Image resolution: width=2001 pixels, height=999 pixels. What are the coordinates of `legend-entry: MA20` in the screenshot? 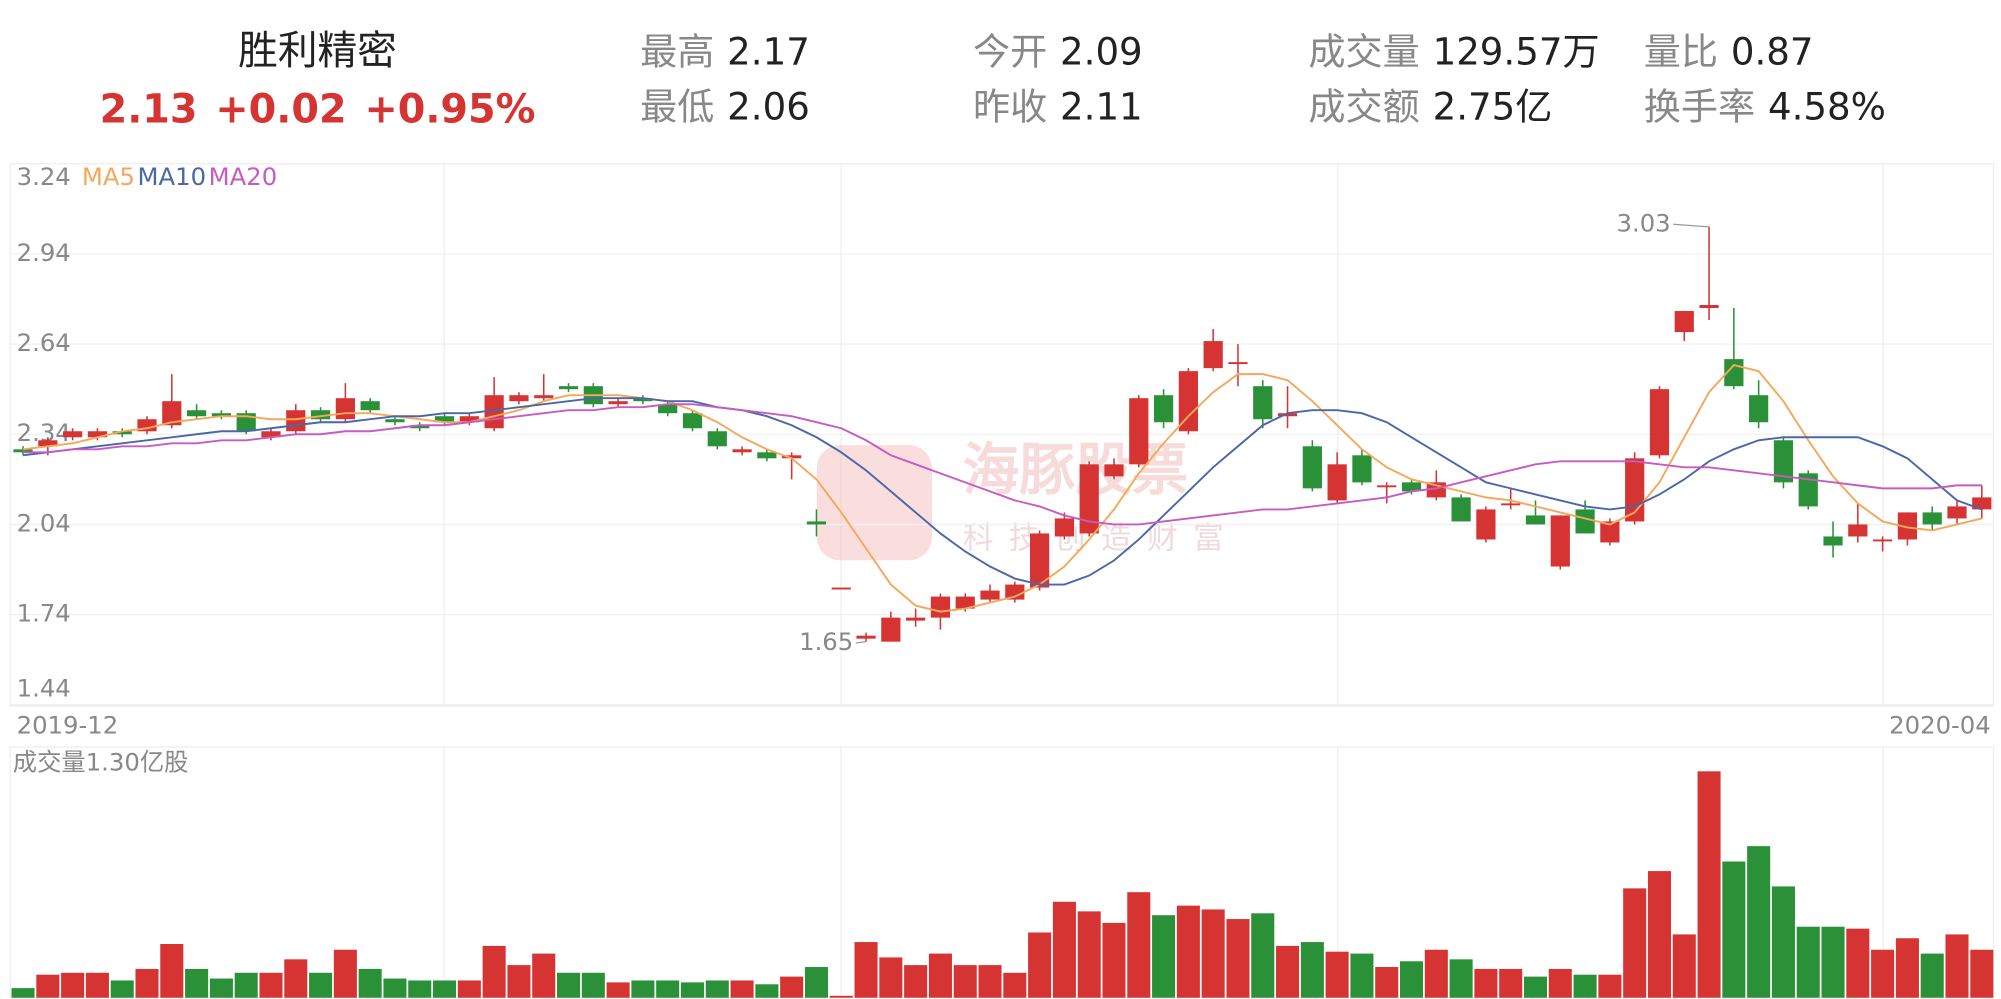 It's located at (243, 176).